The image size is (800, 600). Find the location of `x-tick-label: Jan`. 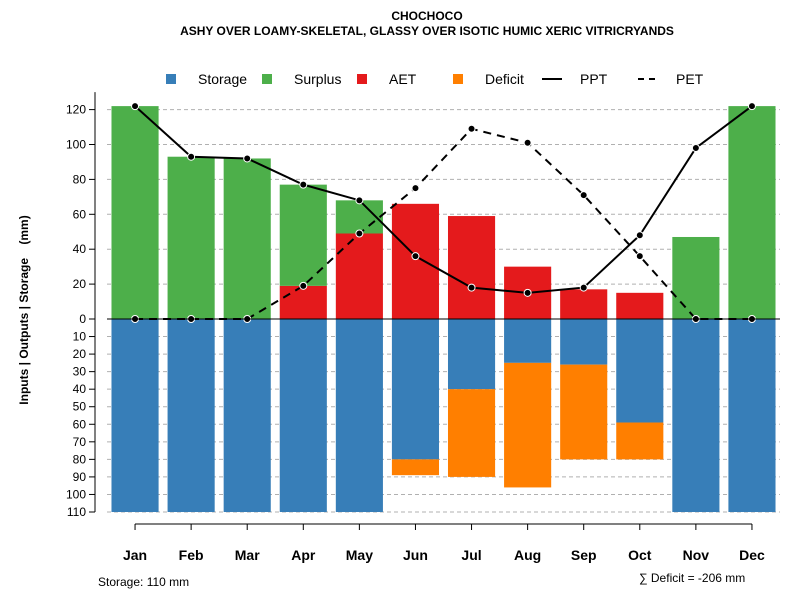

x-tick-label: Jan is located at coordinates (135, 555).